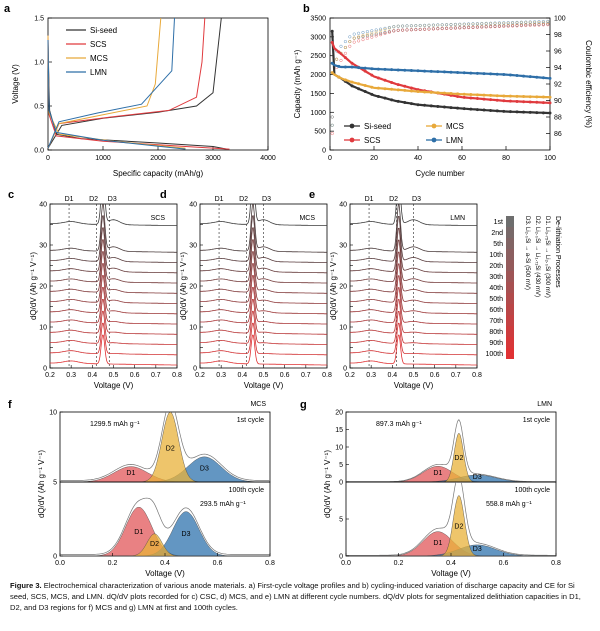 Image resolution: width=600 pixels, height=631 pixels. What do you see at coordinates (193, 205) in the screenshot?
I see `d-ytick-label: 40` at bounding box center [193, 205].